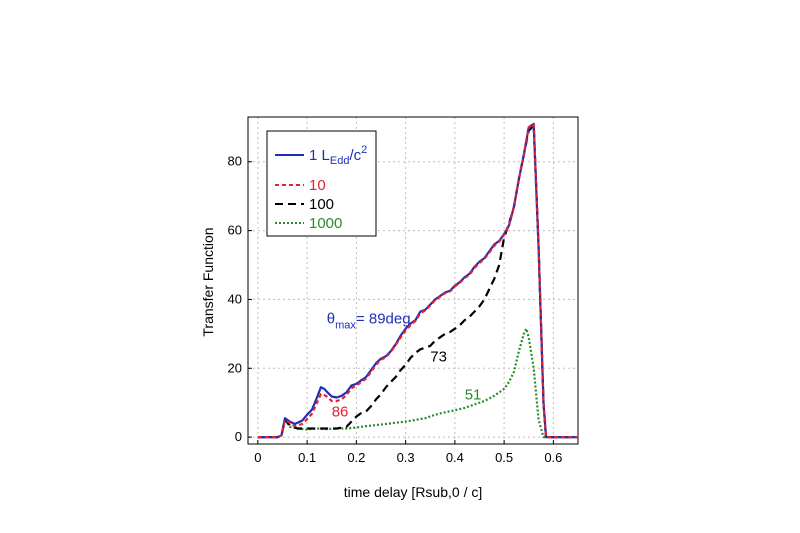 The width and height of the screenshot is (800, 533). Describe the element at coordinates (553, 457) in the screenshot. I see `x-tick-label: 0.6` at that location.